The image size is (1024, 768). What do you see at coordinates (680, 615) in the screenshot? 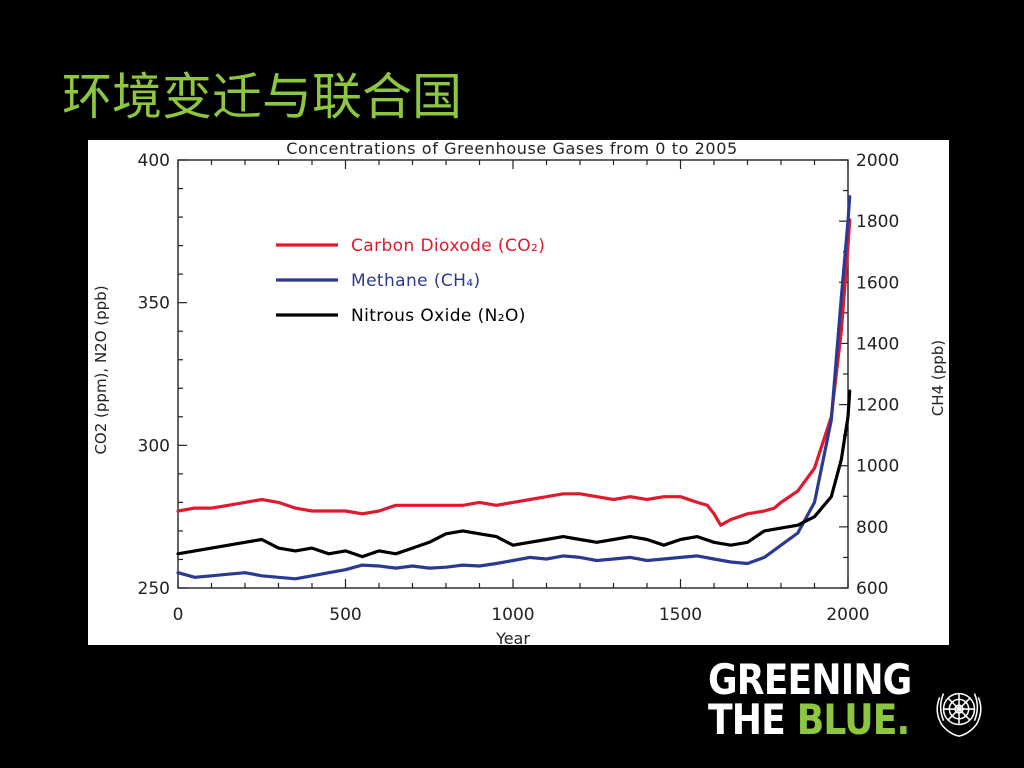
I see `x-tick-label: 1500` at bounding box center [680, 615].